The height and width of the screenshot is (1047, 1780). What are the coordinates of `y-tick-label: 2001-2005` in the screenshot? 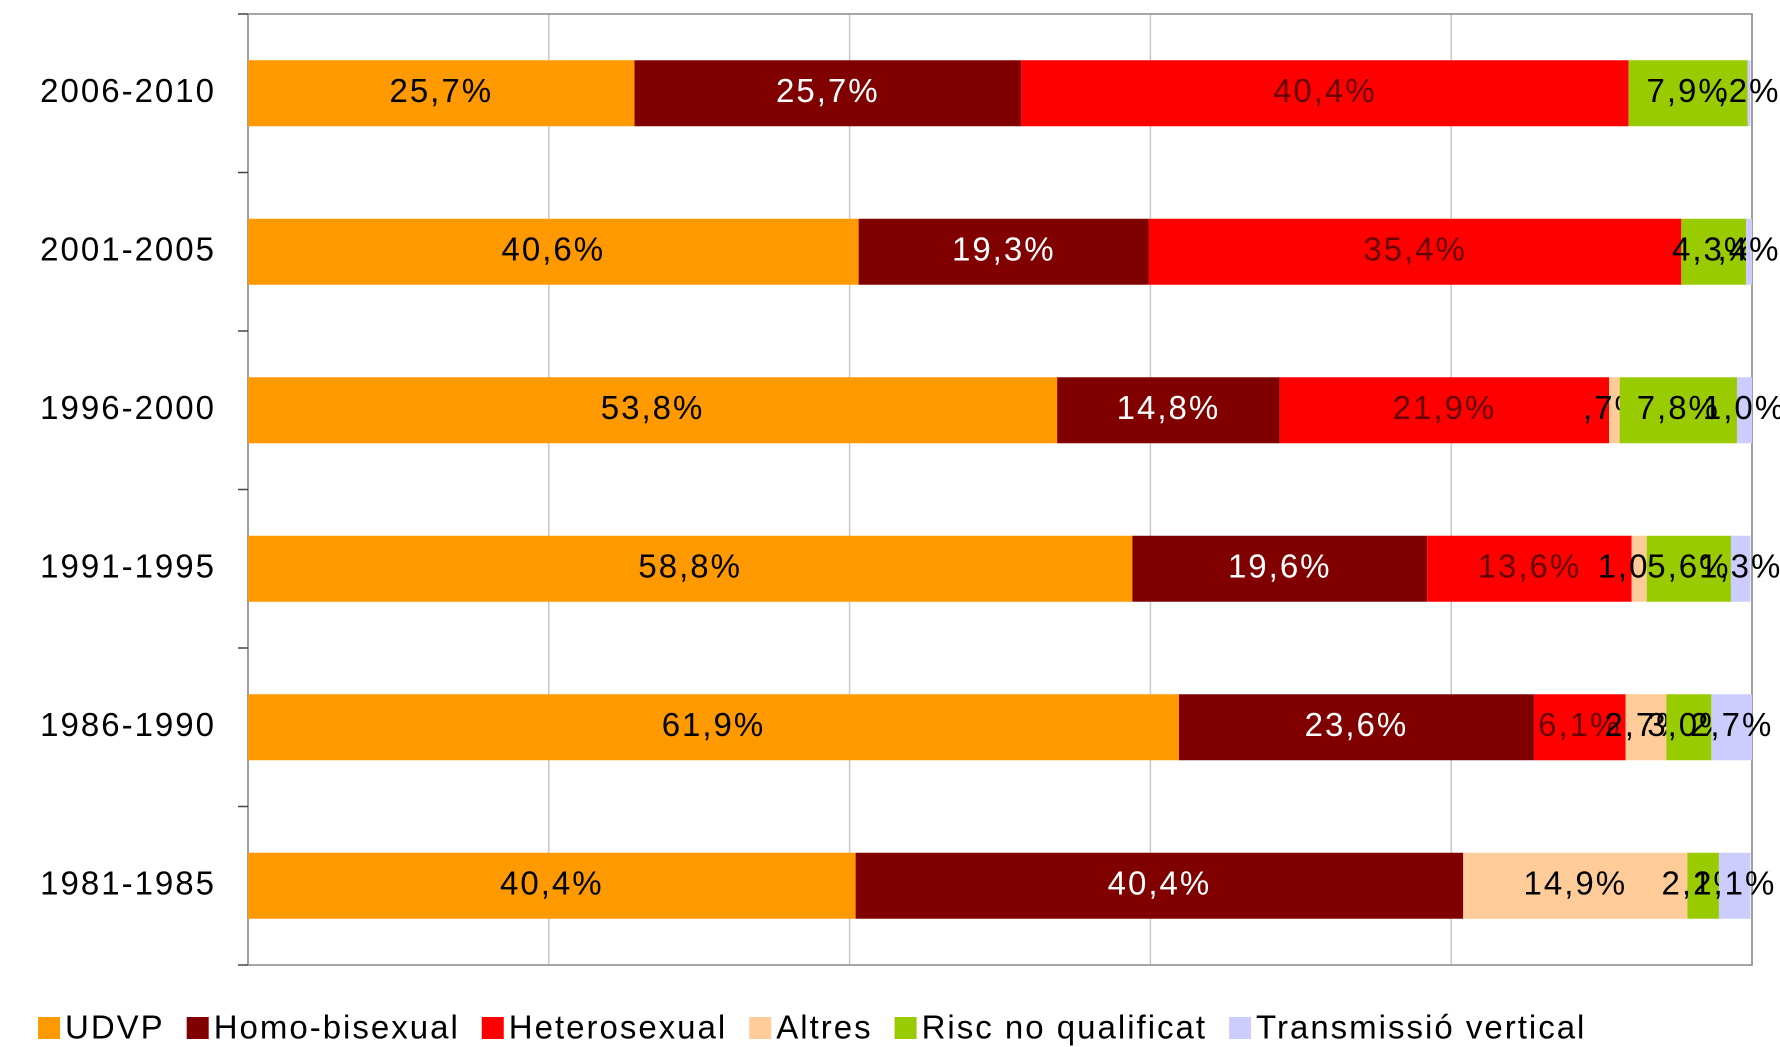 It's located at (128, 248).